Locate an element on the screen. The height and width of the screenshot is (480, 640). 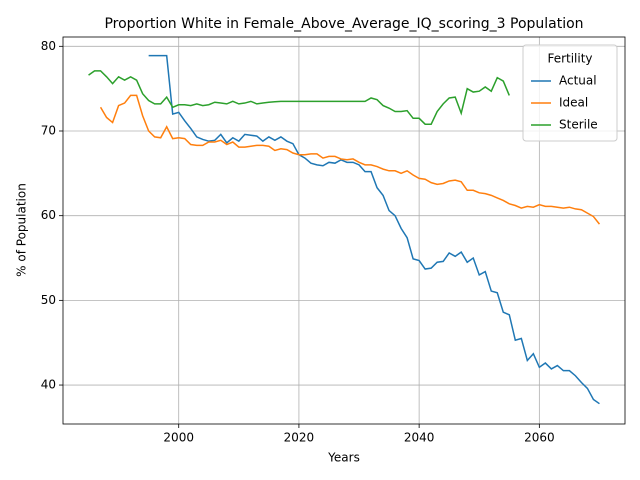
legend-box is located at coordinates (570, 93).